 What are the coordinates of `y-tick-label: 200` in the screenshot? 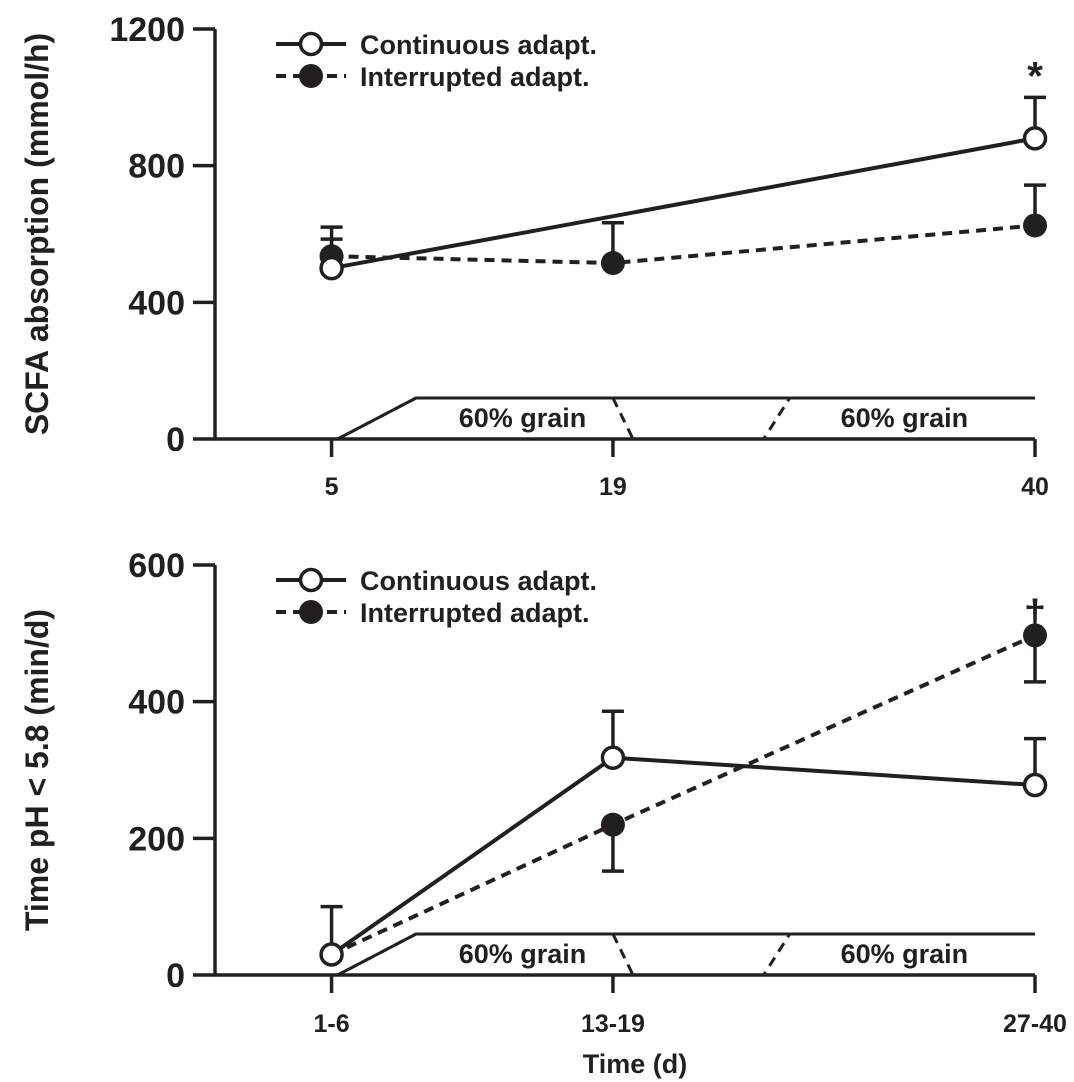 It's located at (156, 839).